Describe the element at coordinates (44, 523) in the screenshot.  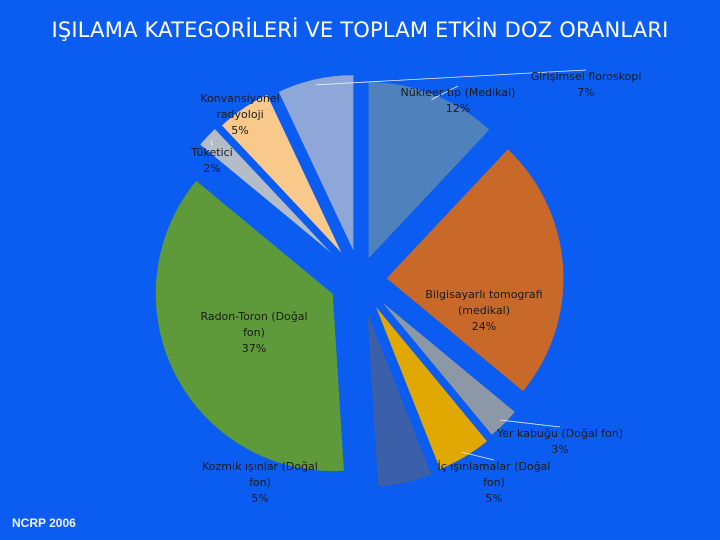
I see `source-note: NCRP 2006` at that location.